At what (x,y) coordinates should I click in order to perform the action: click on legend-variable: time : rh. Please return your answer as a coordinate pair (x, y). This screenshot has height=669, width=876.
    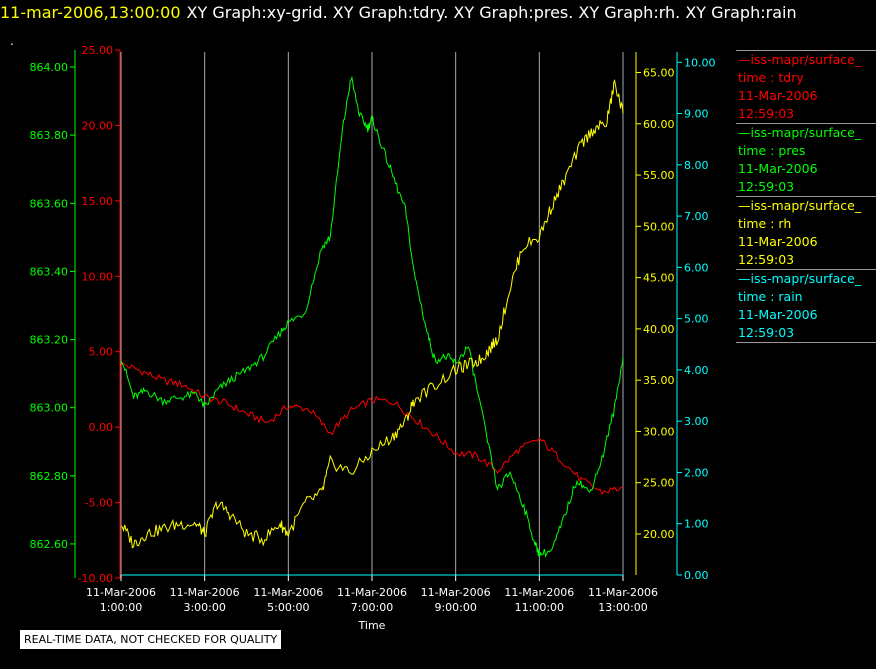
    Looking at the image, I should click on (765, 223).